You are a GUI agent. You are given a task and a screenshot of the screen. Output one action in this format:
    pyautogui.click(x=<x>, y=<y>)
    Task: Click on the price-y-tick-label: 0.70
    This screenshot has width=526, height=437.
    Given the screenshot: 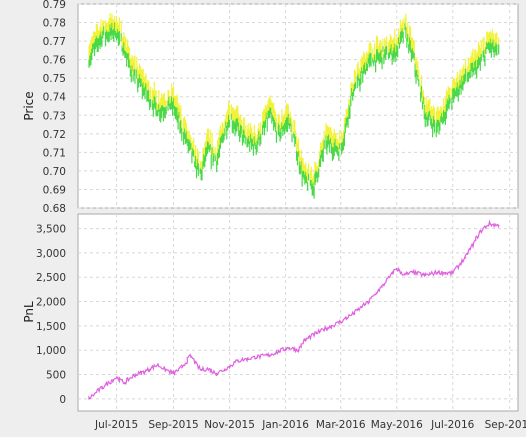 What is the action you would take?
    pyautogui.click(x=54, y=172)
    